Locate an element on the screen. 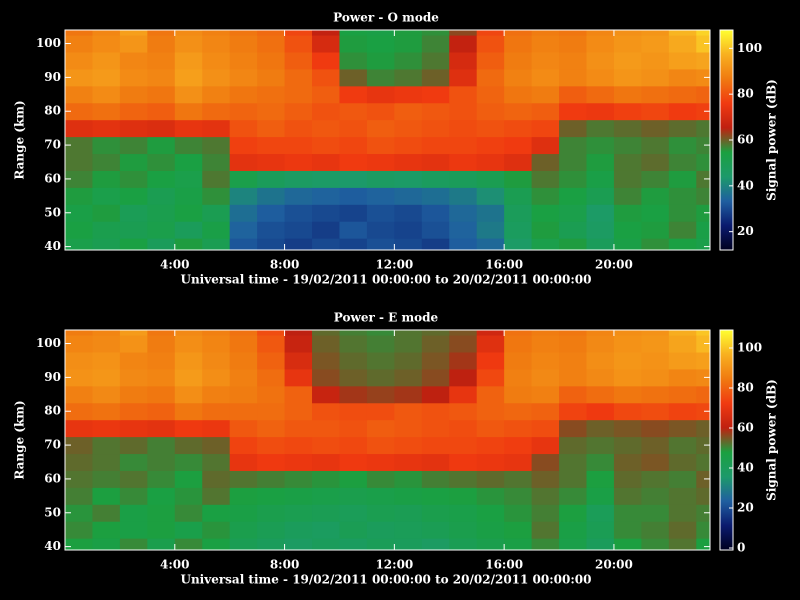 This screenshot has width=800, height=600. y-axis-title: Range (km) is located at coordinates (20, 139).